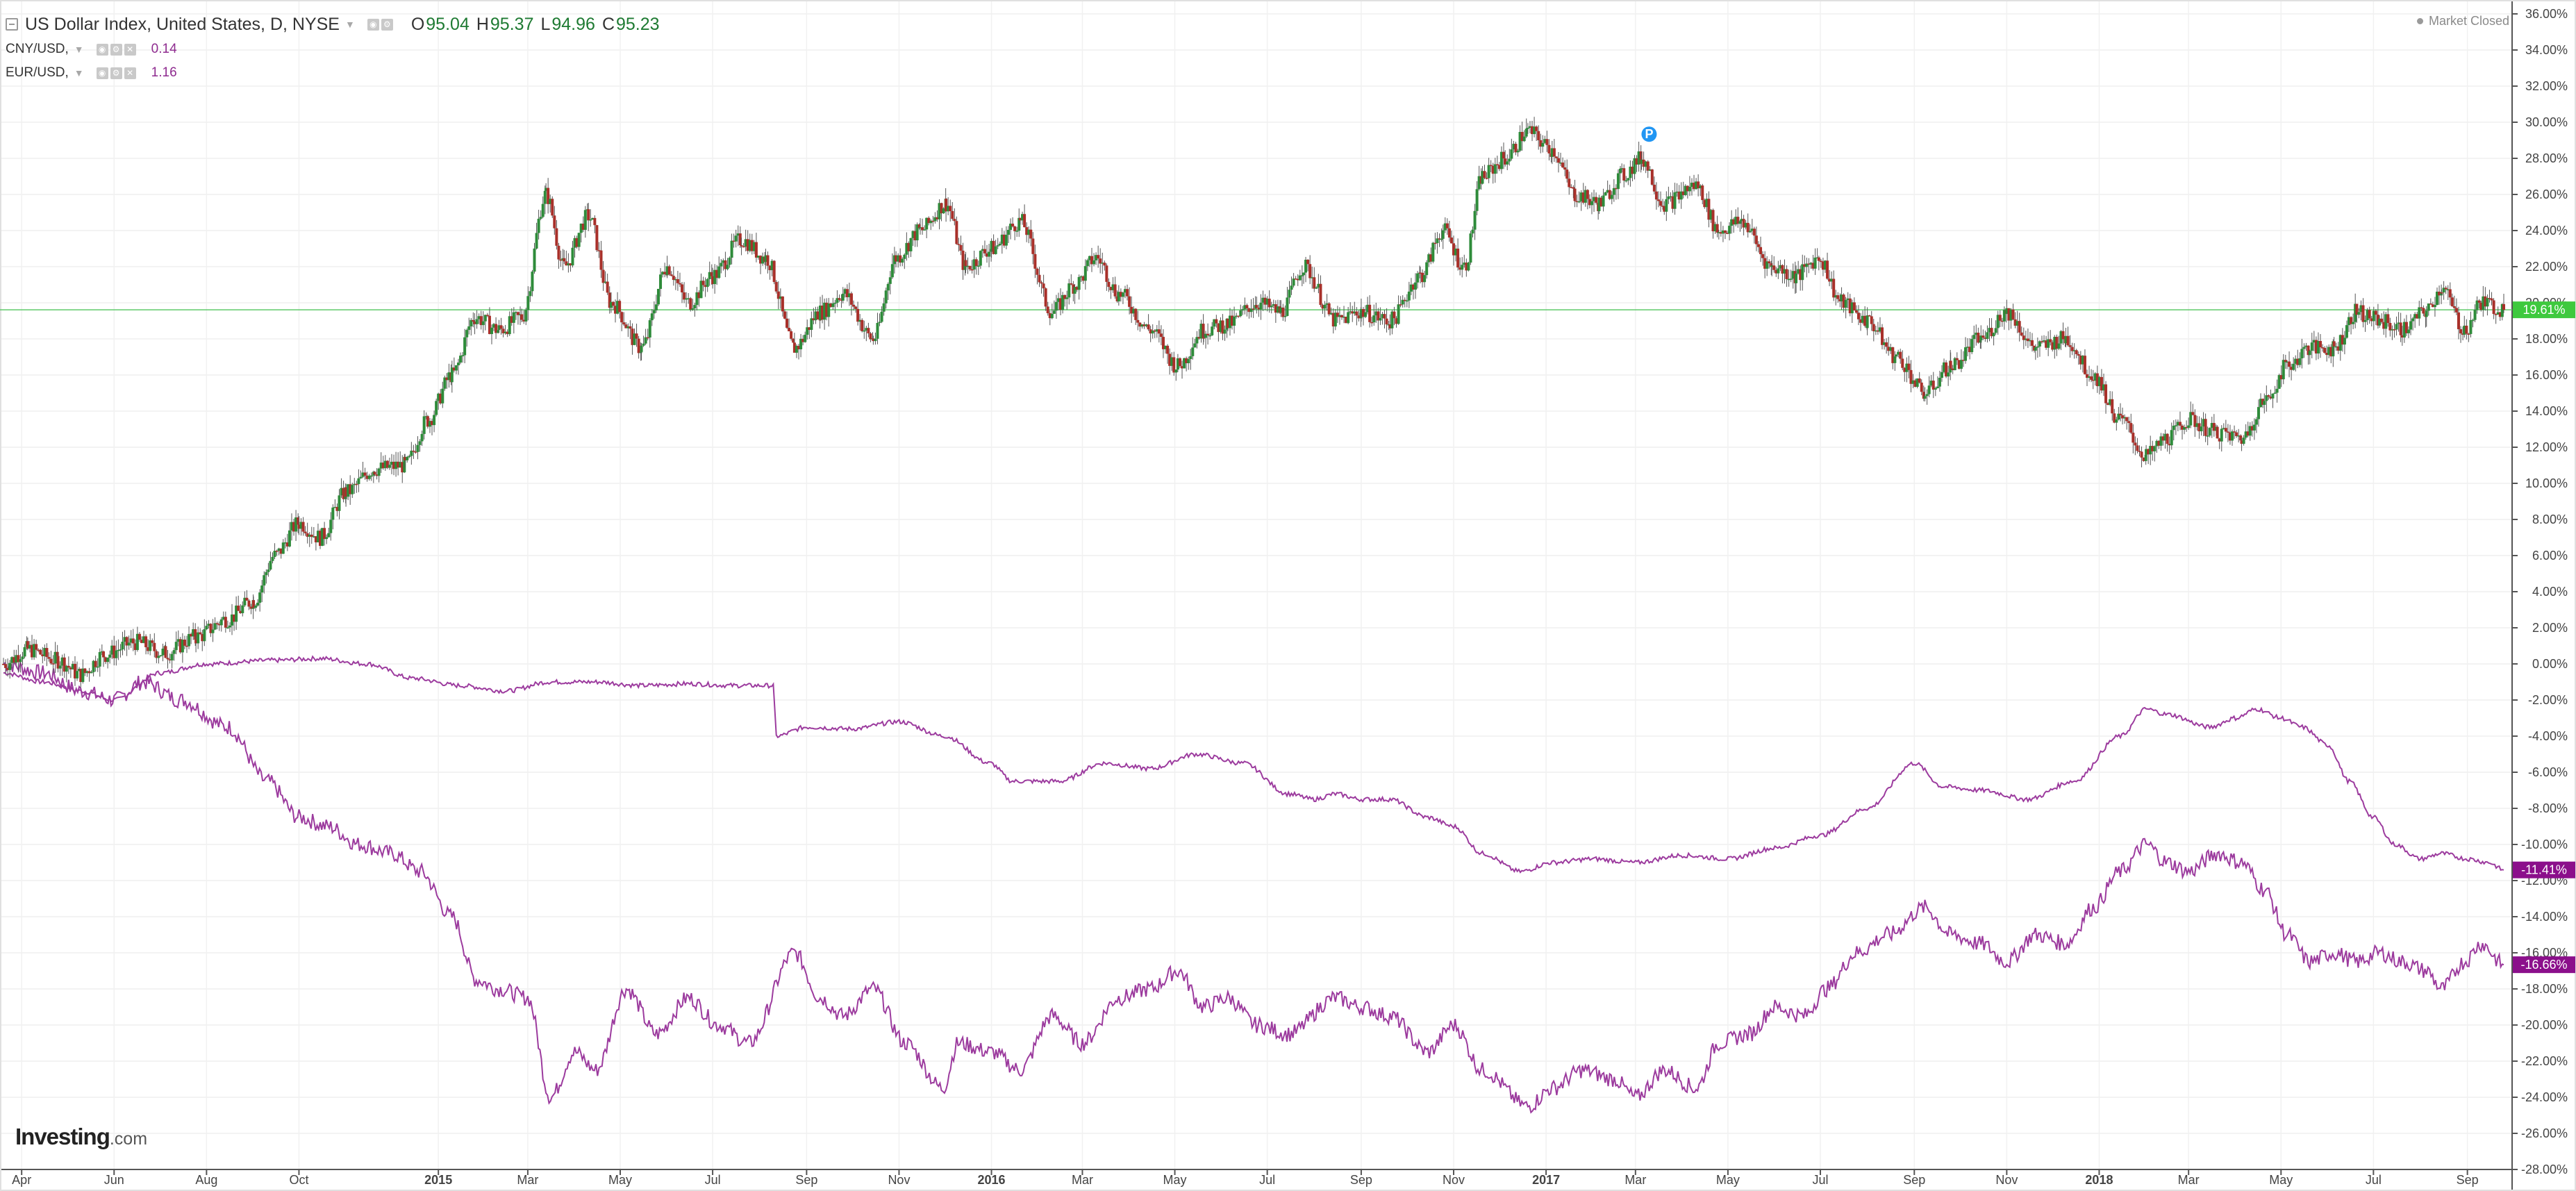  What do you see at coordinates (2468, 21) in the screenshot?
I see `market-status-label: Market Closed` at bounding box center [2468, 21].